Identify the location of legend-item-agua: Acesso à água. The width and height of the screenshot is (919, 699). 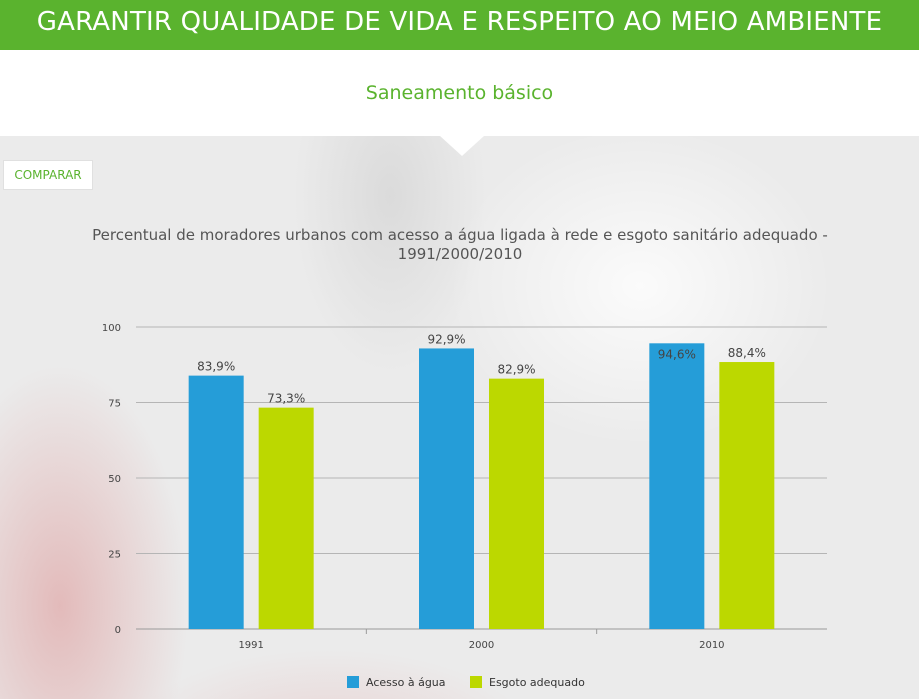
(396, 682).